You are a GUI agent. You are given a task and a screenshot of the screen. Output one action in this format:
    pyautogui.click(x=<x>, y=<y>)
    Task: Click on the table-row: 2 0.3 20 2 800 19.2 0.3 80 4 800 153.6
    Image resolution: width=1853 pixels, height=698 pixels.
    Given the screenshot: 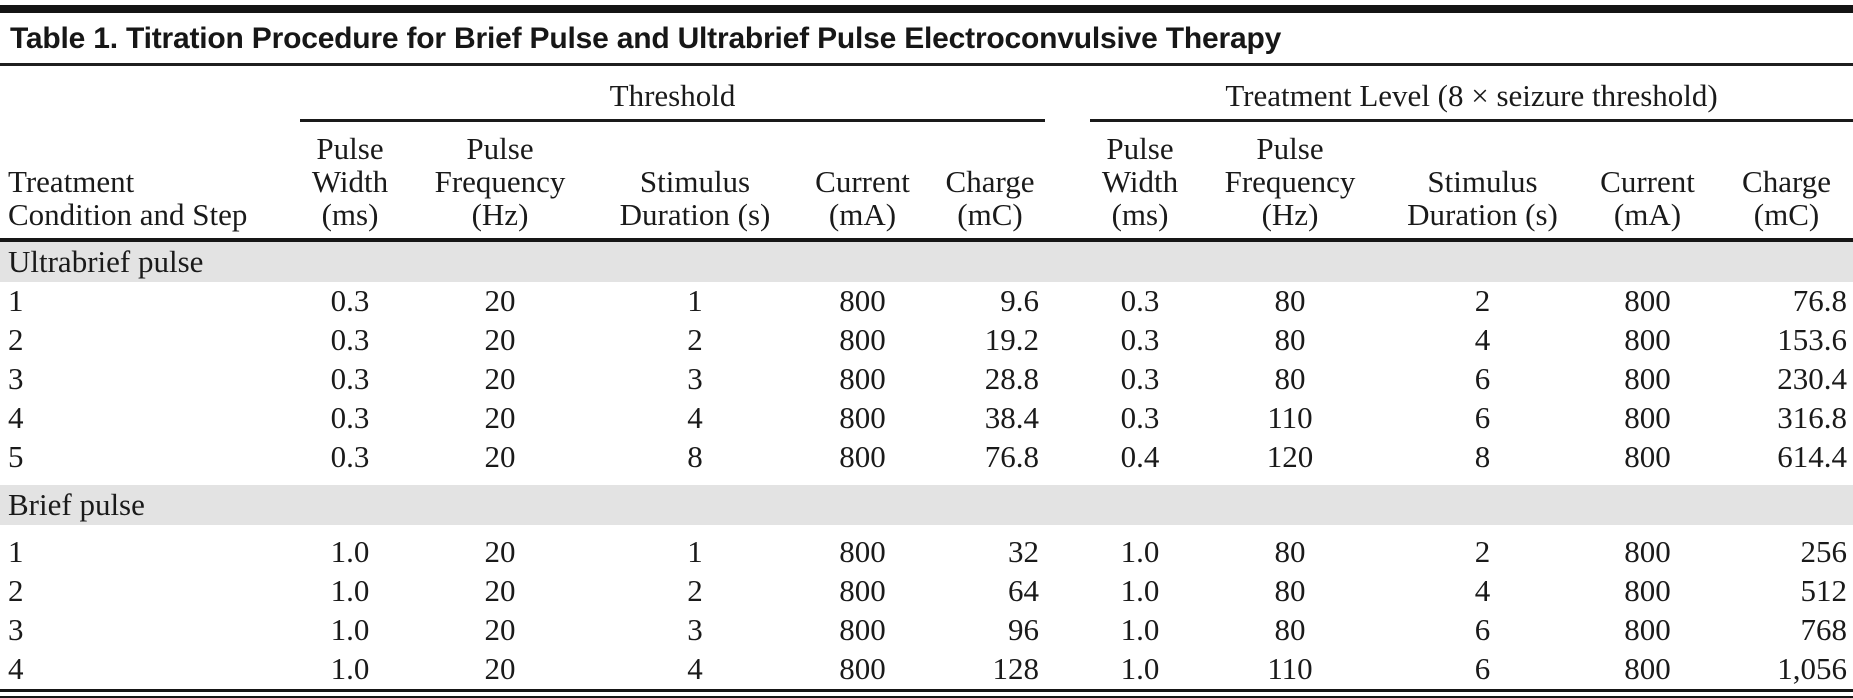 What is the action you would take?
    pyautogui.click(x=926, y=340)
    